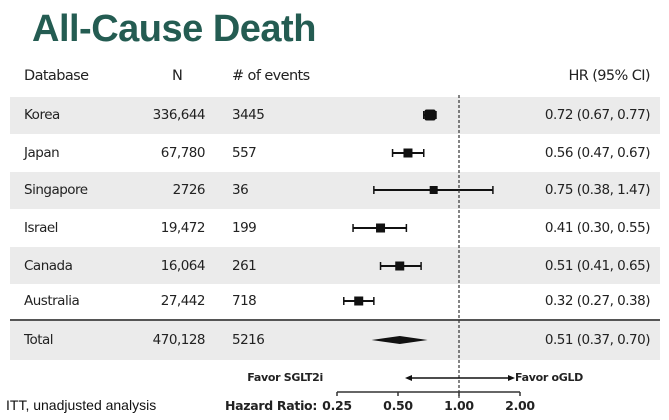 The height and width of the screenshot is (420, 669). What do you see at coordinates (335, 340) in the screenshot?
I see `row-total` at bounding box center [335, 340].